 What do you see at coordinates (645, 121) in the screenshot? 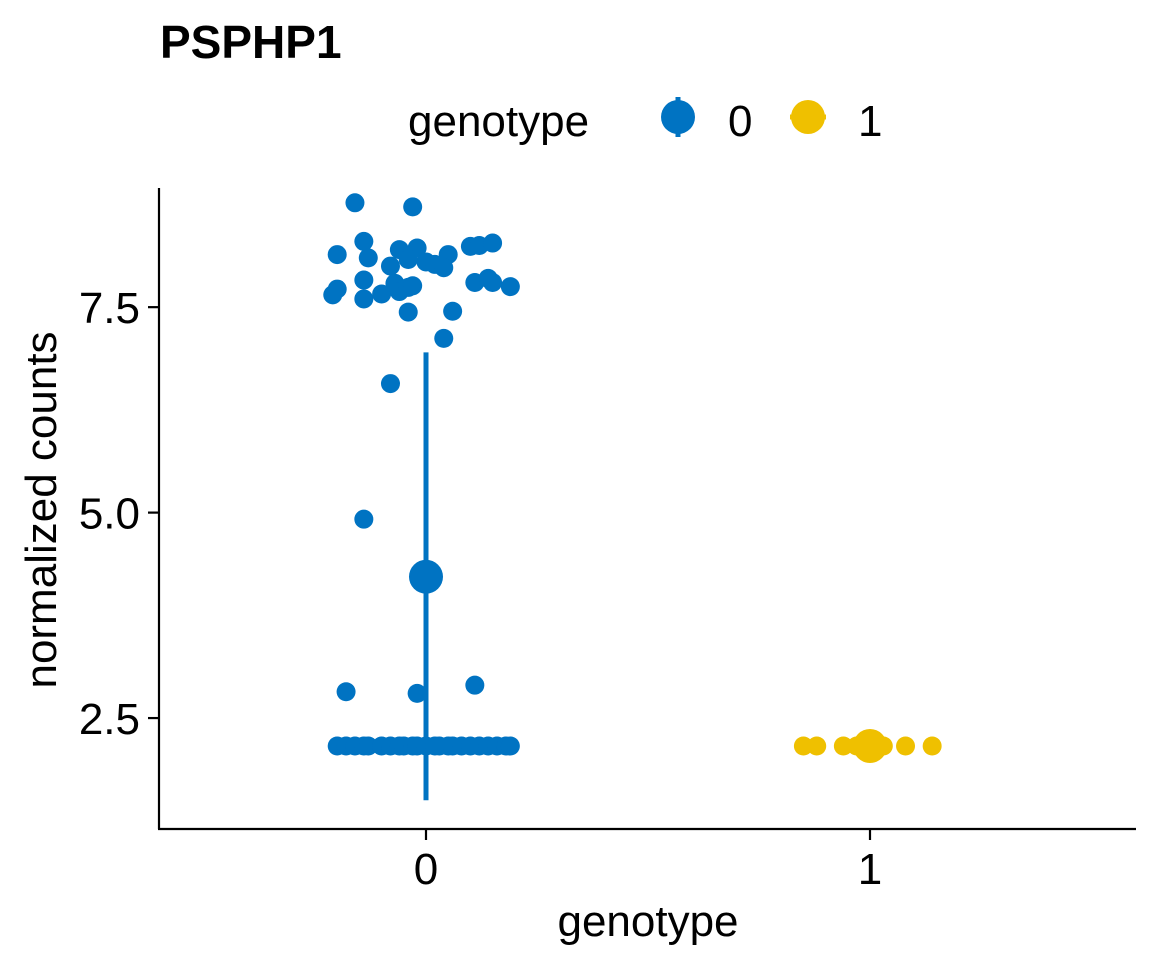
I see `legend: genotype 0 1` at bounding box center [645, 121].